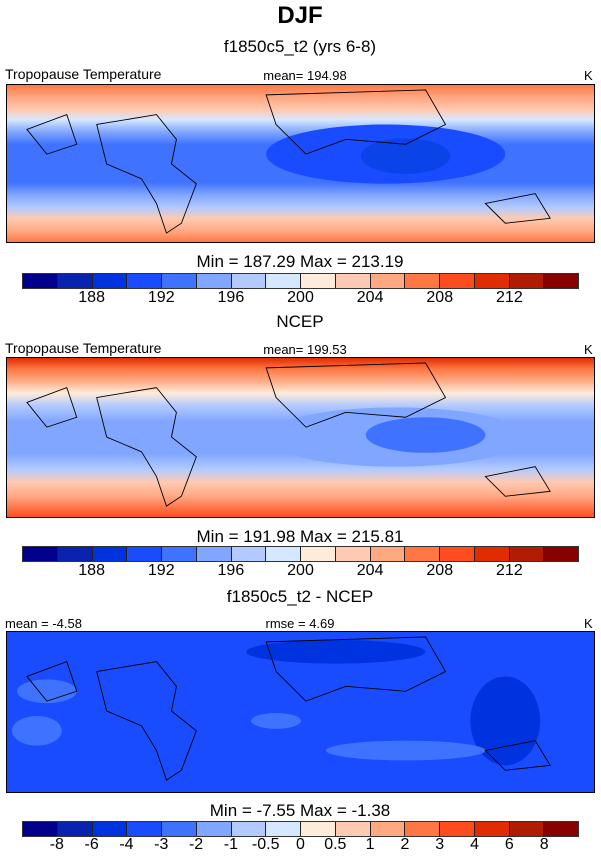  What do you see at coordinates (91, 844) in the screenshot?
I see `colorbar-tick-label: -6` at bounding box center [91, 844].